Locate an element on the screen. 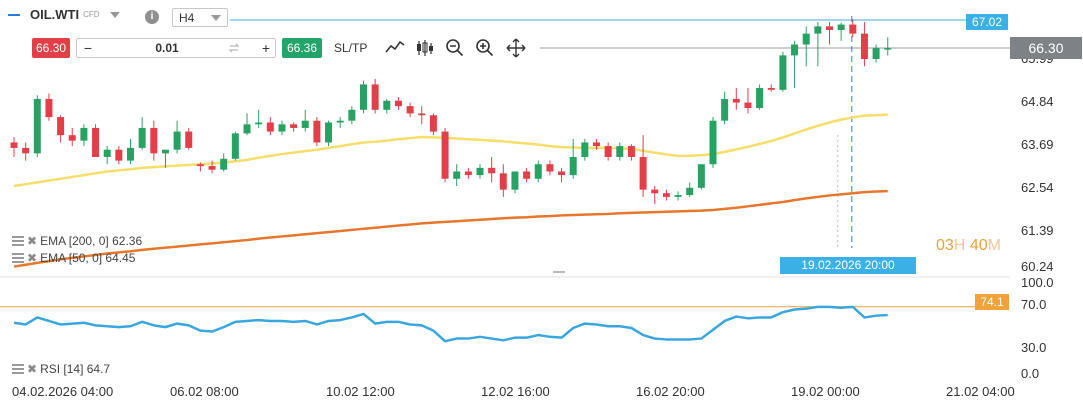 This screenshot has height=408, width=1083. timeframe-select: H4 is located at coordinates (200, 17).